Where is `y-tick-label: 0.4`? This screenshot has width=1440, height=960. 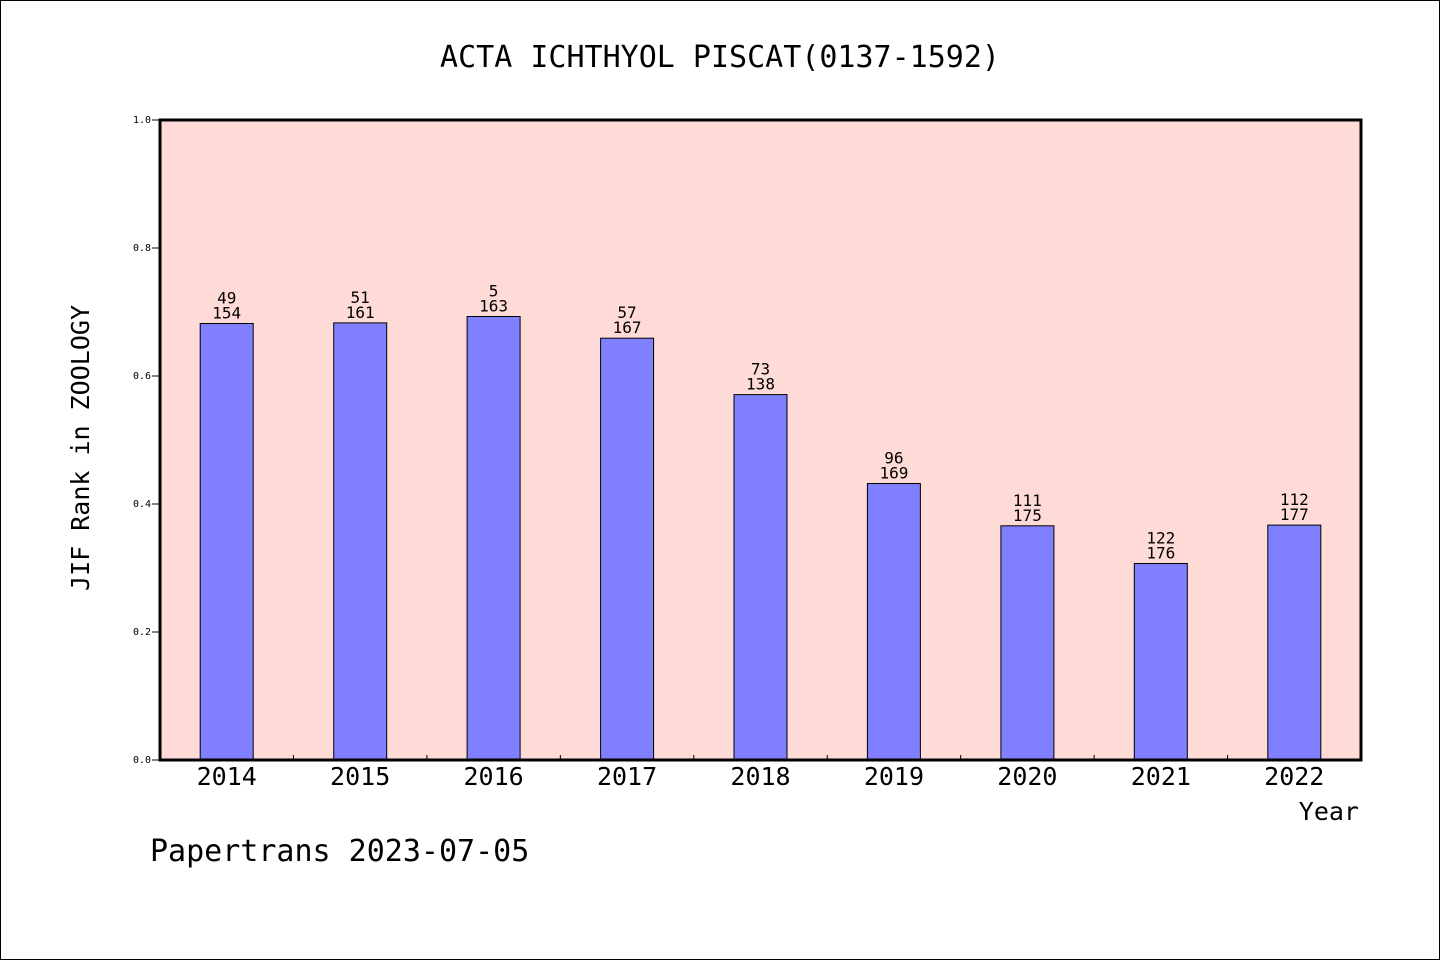 y-tick-label: 0.4 is located at coordinates (142, 504).